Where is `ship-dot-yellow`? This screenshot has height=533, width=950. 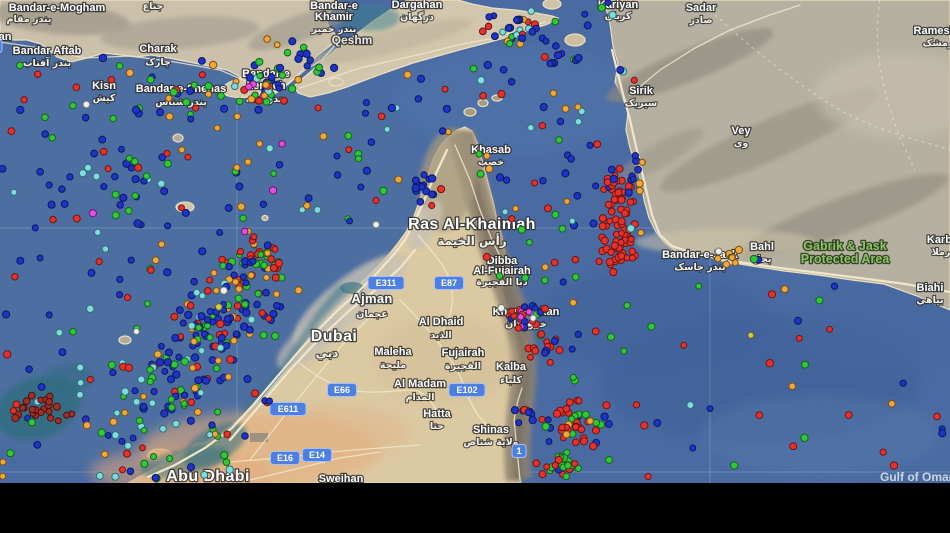 ship-dot-yellow is located at coordinates (751, 335).